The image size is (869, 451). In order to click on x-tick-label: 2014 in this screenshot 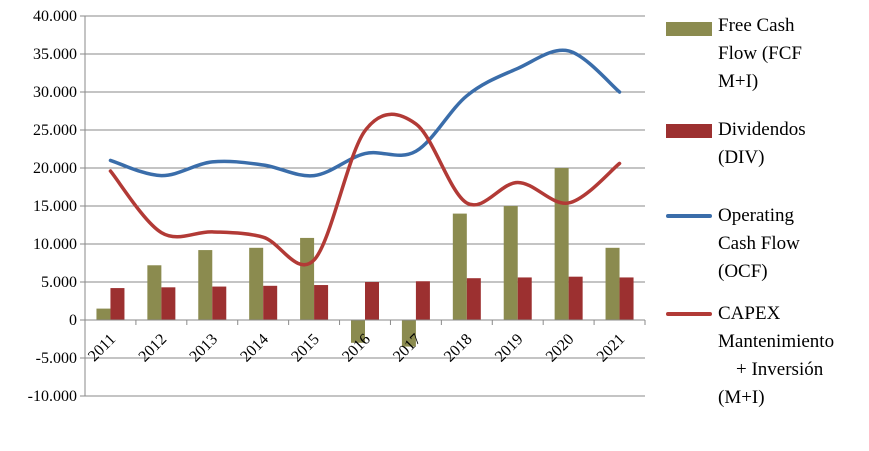, I will do `click(254, 348)`.